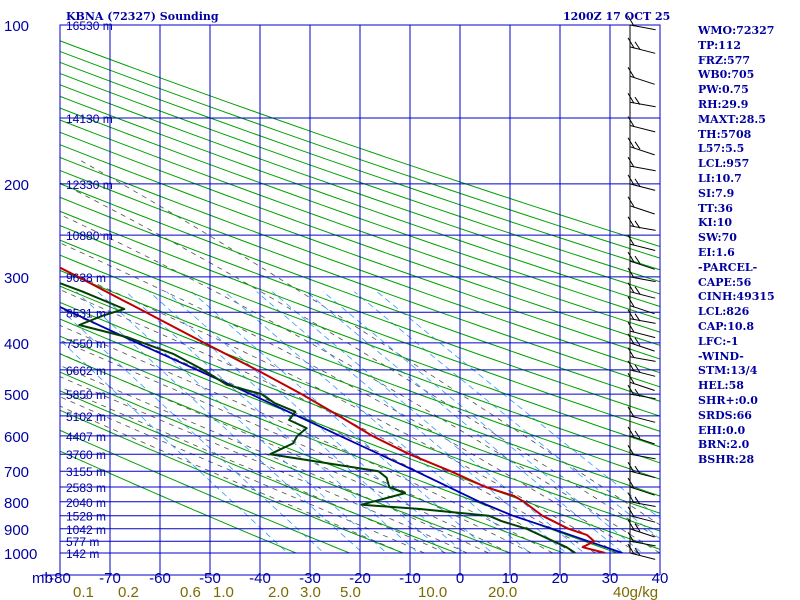 The height and width of the screenshot is (600, 800). What do you see at coordinates (110, 578) in the screenshot?
I see `temperature-tick-label: -70` at bounding box center [110, 578].